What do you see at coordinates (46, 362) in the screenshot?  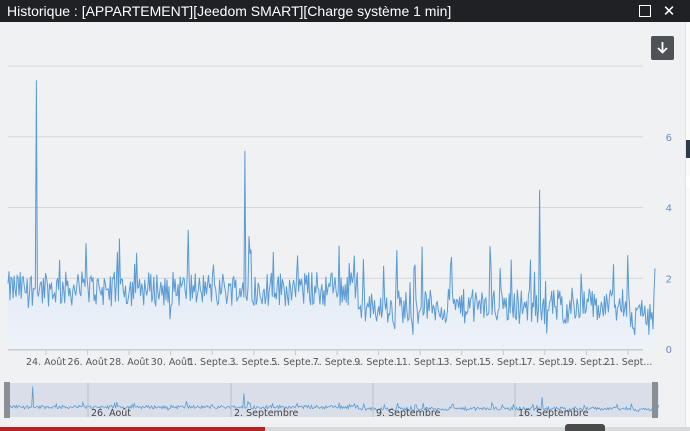 I see `x-tick-label: 24. Août` at bounding box center [46, 362].